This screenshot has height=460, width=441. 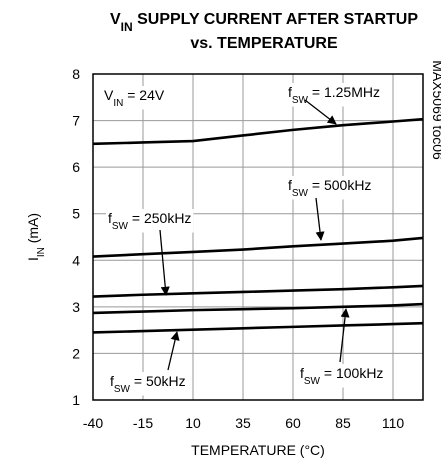 I want to click on chart-title-sub: IN, so click(x=127, y=27).